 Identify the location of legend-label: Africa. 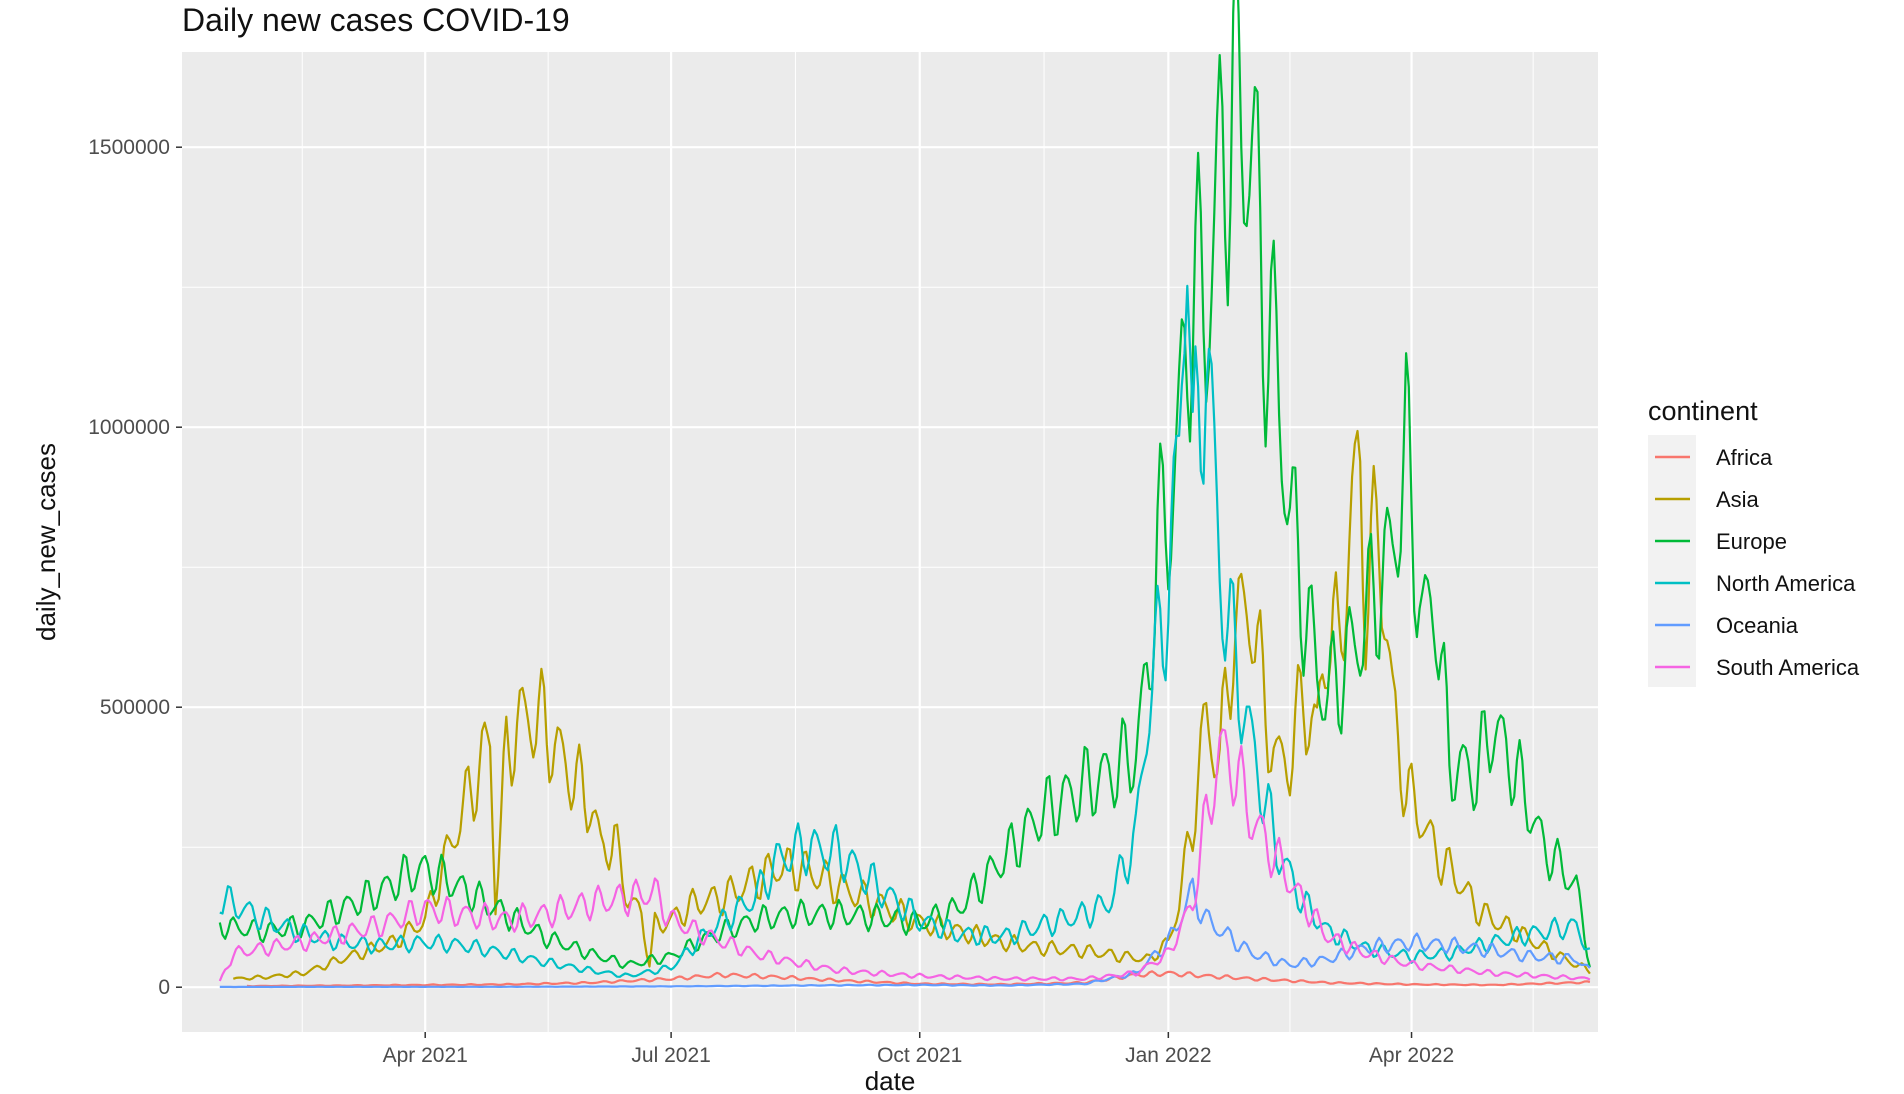
(1744, 457).